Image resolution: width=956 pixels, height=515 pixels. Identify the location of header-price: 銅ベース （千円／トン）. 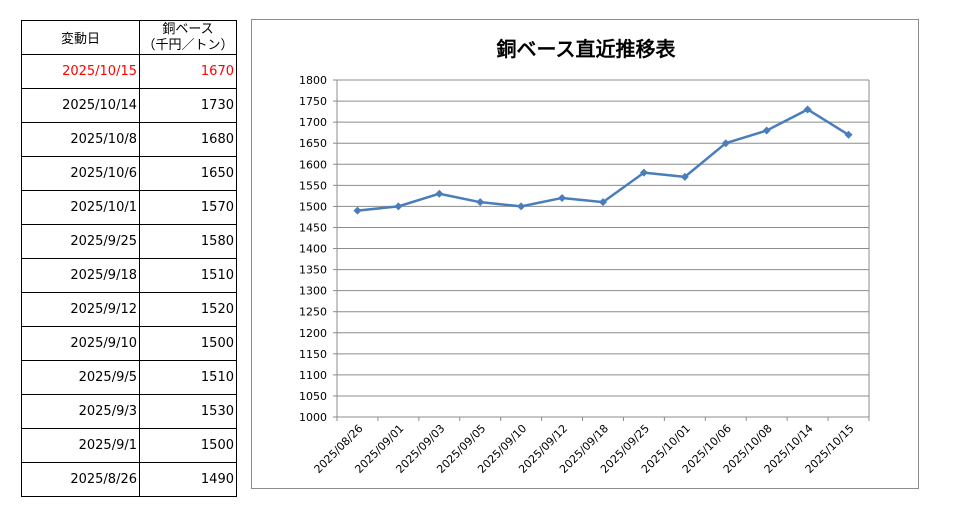
(188, 37).